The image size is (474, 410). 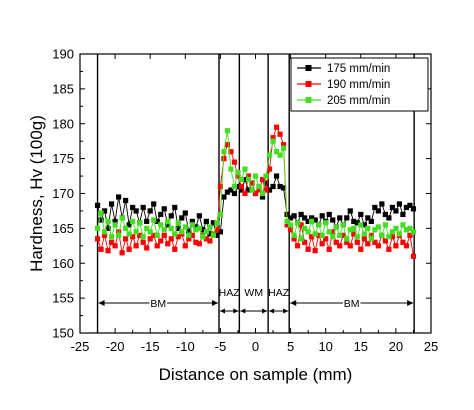 I want to click on y-tick-label: 175, so click(x=63, y=158).